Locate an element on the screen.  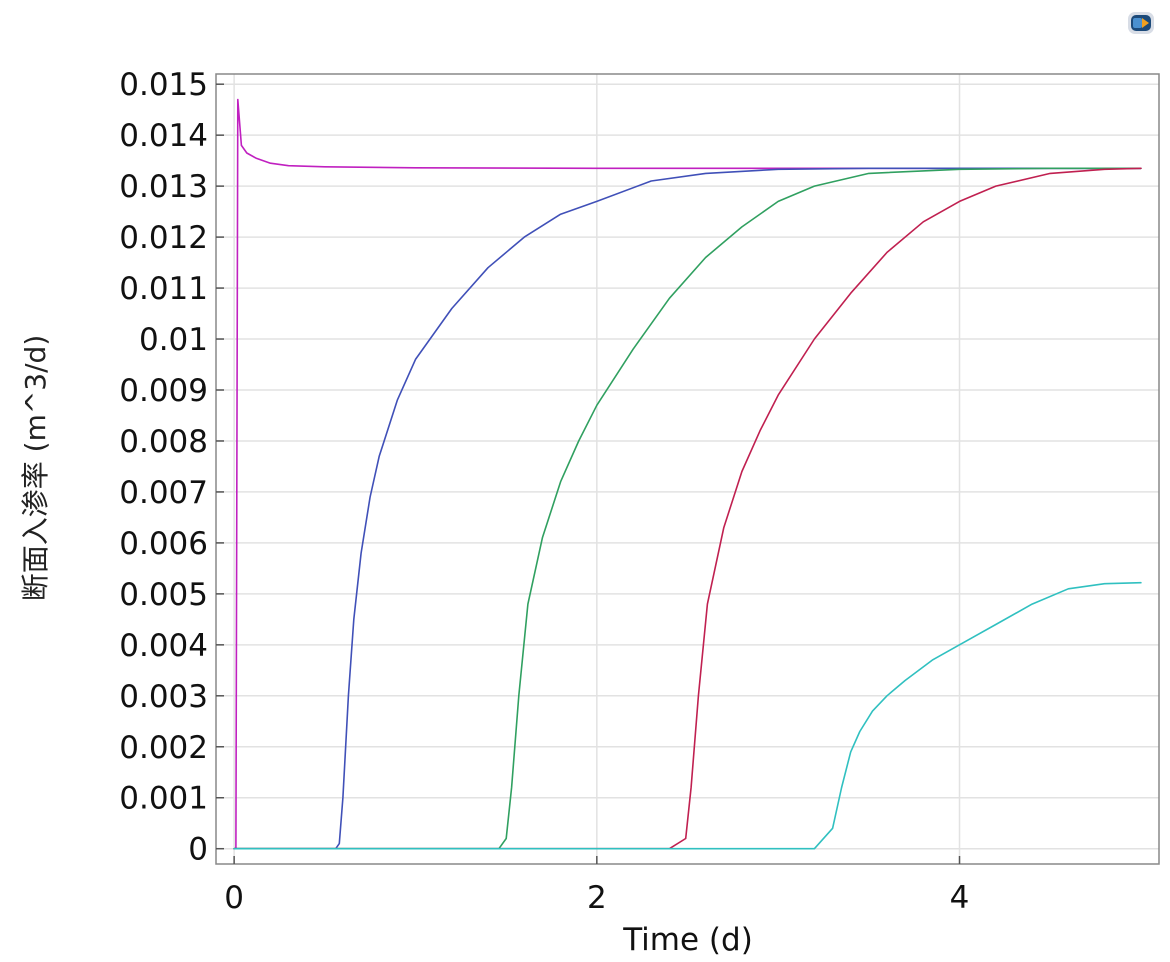
y-tick-label: 0.012 is located at coordinates (163, 238).